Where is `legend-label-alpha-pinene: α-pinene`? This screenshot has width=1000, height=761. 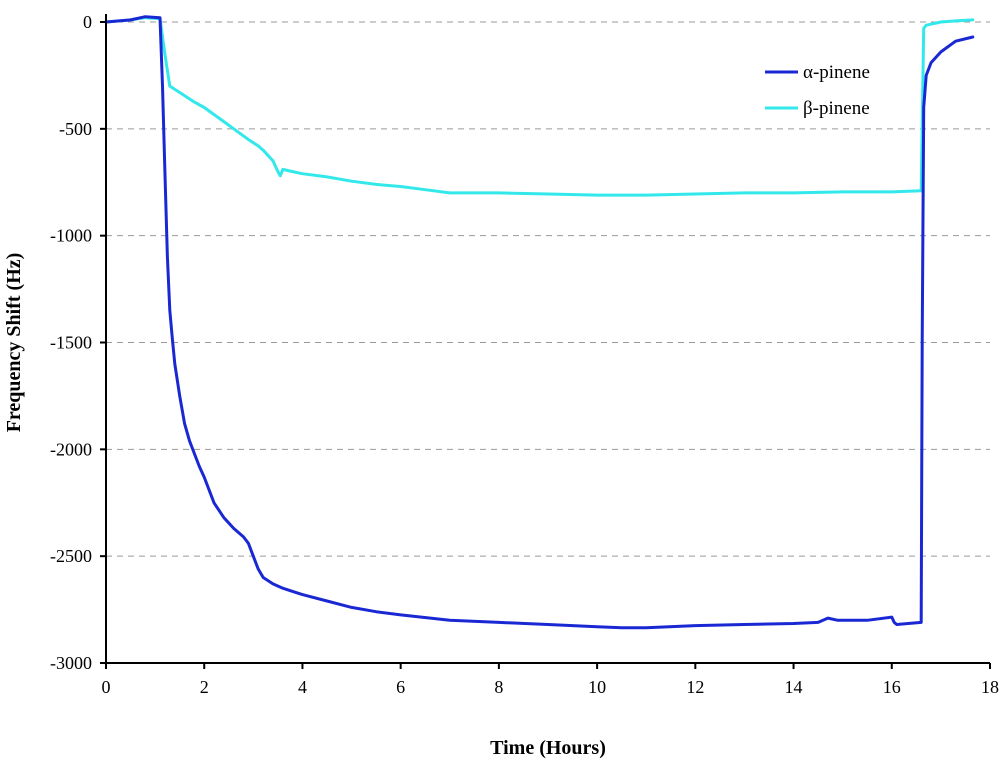 legend-label-alpha-pinene: α-pinene is located at coordinates (836, 72).